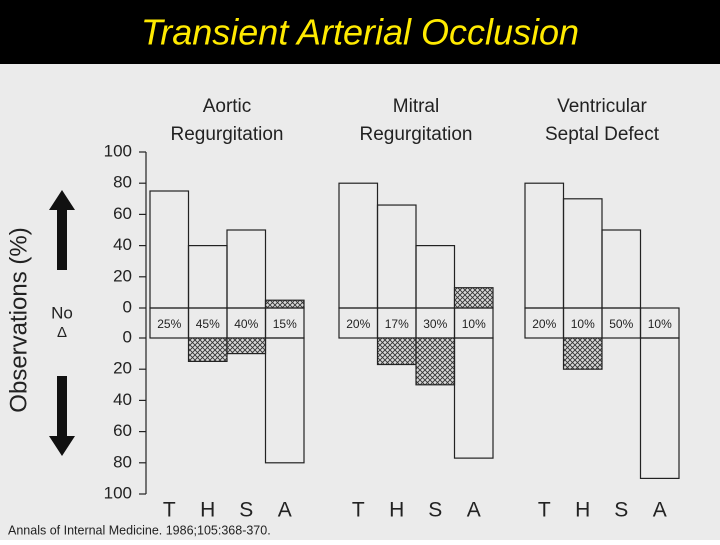 This screenshot has height=545, width=720. What do you see at coordinates (62, 230) in the screenshot?
I see `up-arrow` at bounding box center [62, 230].